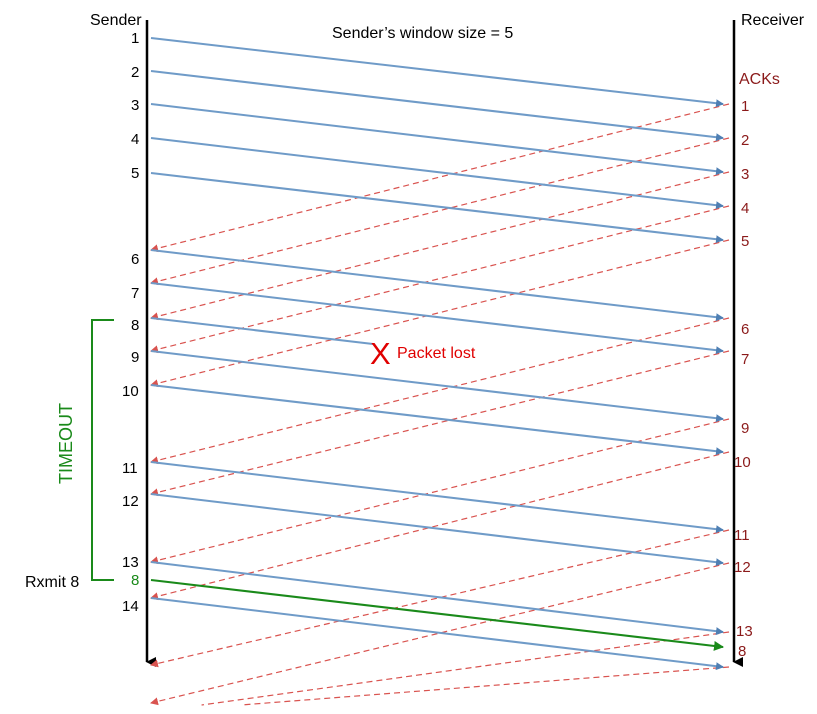  I want to click on acks-label: ACKs, so click(759, 79).